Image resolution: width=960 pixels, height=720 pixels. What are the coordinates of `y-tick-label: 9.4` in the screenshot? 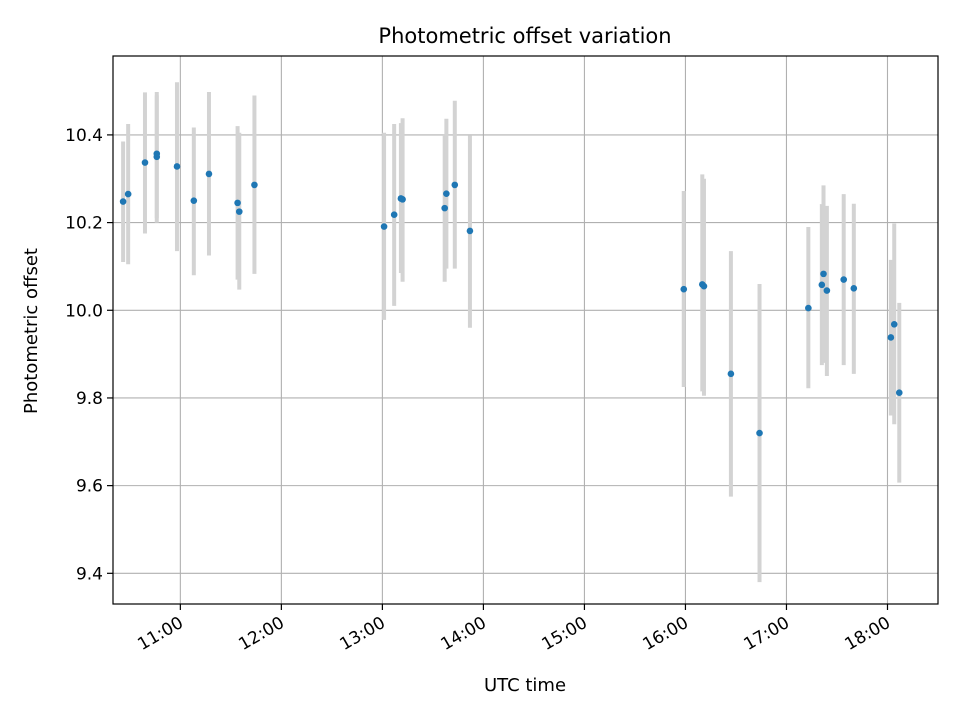 It's located at (89, 574).